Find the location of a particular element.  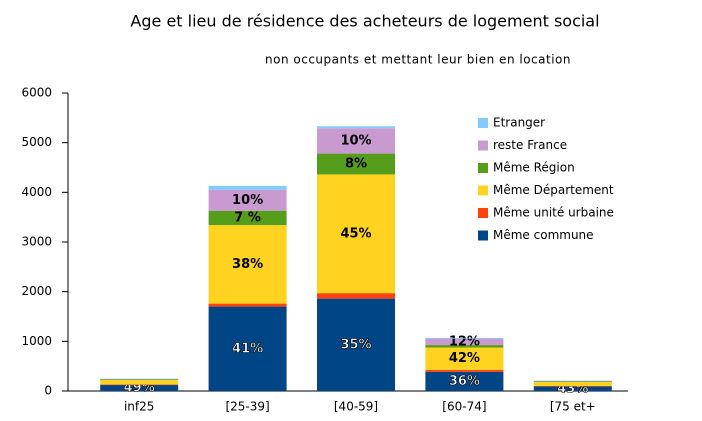

segment-label: 41% is located at coordinates (247, 348).